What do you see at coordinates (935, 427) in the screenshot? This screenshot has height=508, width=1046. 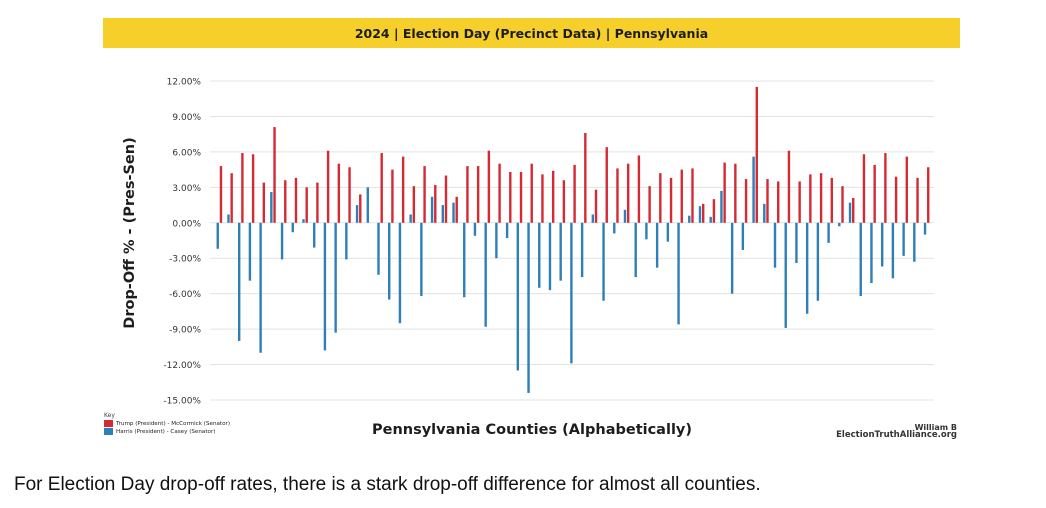 I see `credit-author: William B` at bounding box center [935, 427].